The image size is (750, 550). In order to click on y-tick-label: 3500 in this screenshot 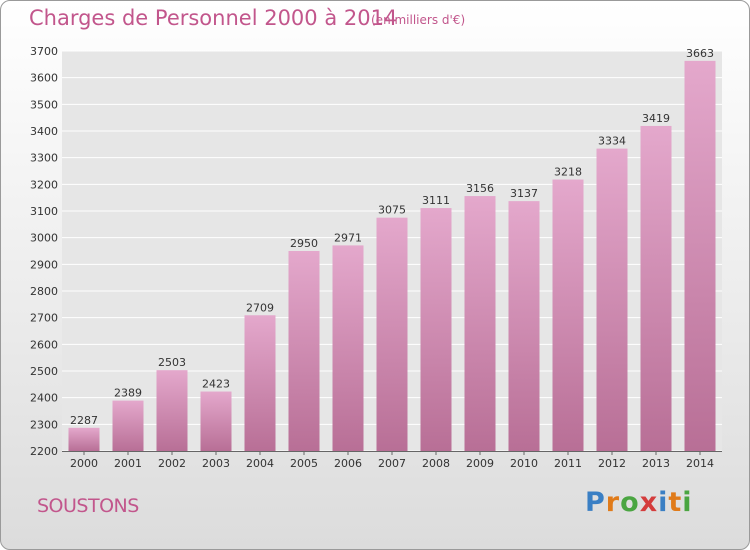, I will do `click(44, 104)`.